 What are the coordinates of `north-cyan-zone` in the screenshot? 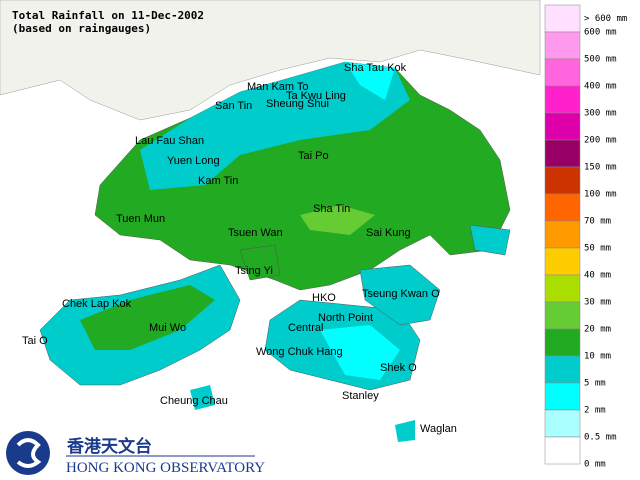 It's located at (275, 126).